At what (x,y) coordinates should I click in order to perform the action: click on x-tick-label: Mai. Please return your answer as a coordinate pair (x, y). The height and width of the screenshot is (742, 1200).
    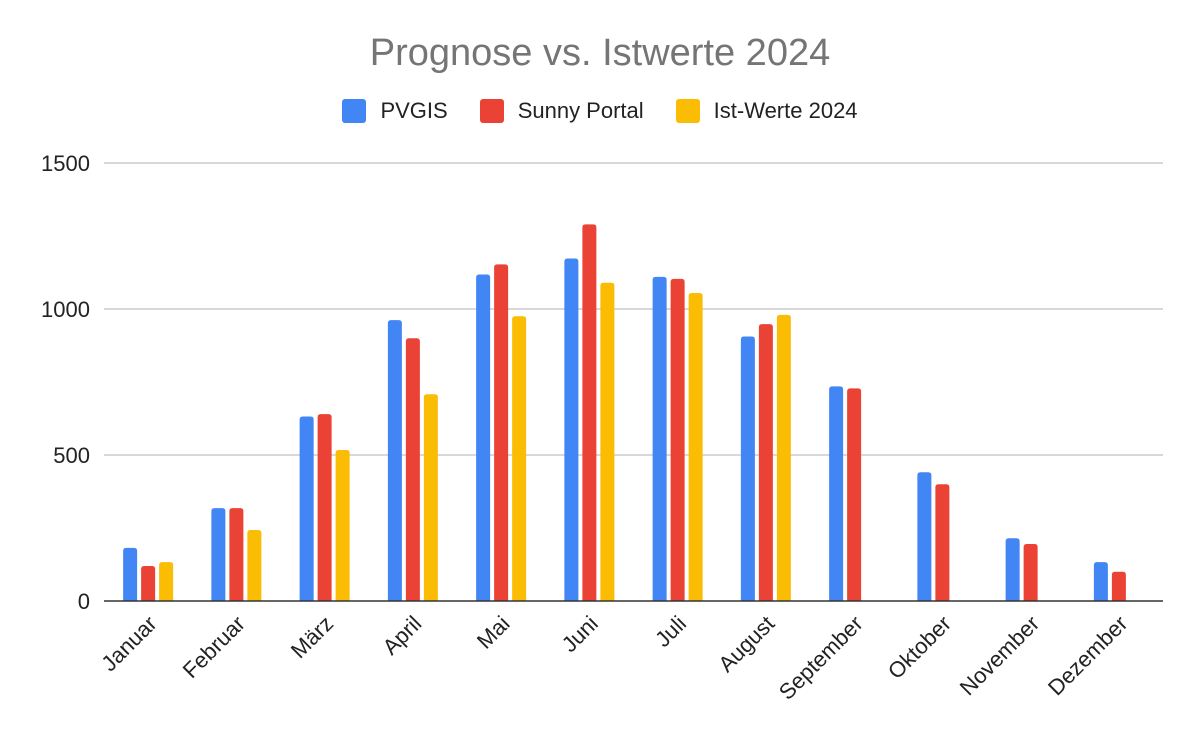
    Looking at the image, I should click on (493, 632).